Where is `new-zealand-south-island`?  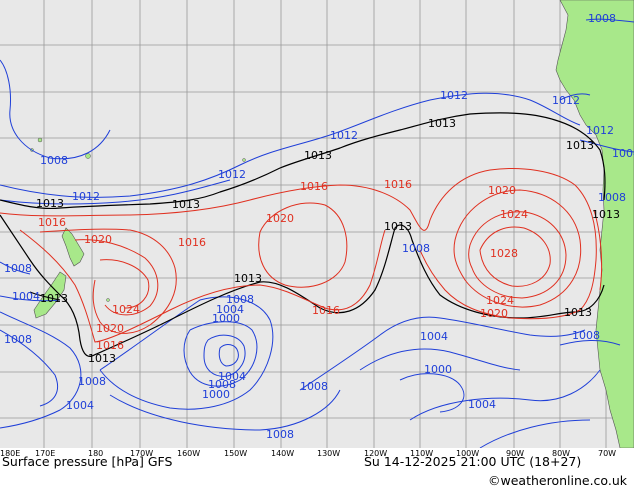 new-zealand-south-island is located at coordinates (50, 295).